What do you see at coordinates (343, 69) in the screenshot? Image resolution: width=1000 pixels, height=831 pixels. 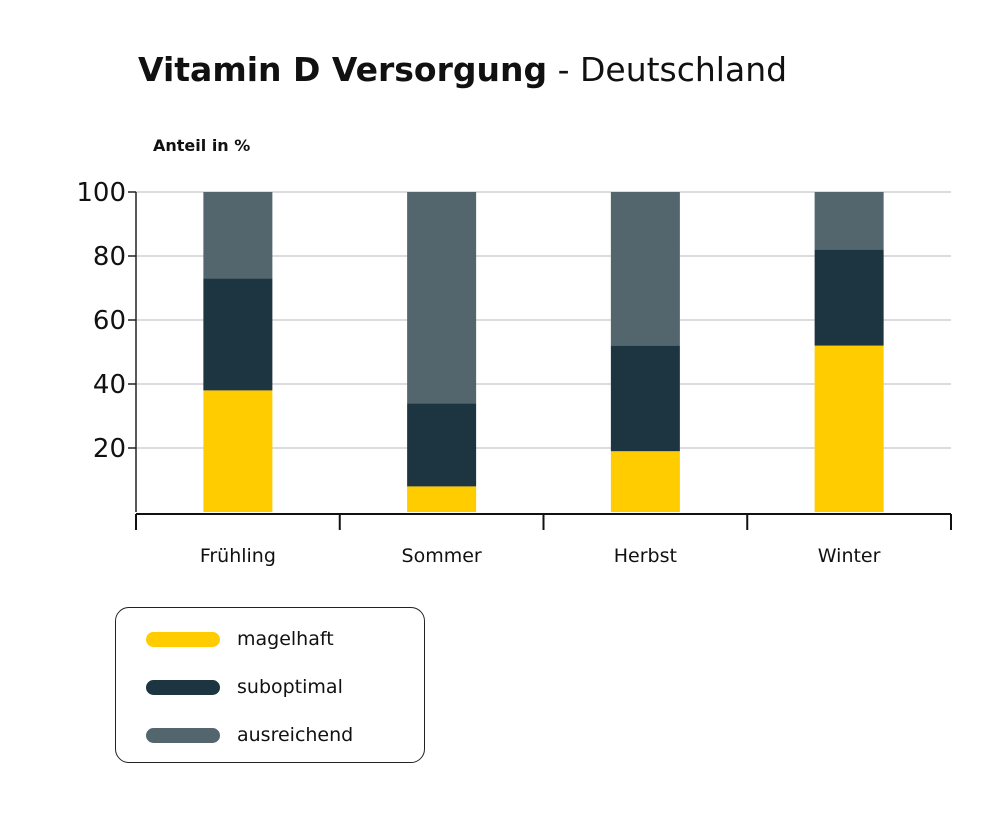 I see `title-bold: Vitamin D Versorgung` at bounding box center [343, 69].